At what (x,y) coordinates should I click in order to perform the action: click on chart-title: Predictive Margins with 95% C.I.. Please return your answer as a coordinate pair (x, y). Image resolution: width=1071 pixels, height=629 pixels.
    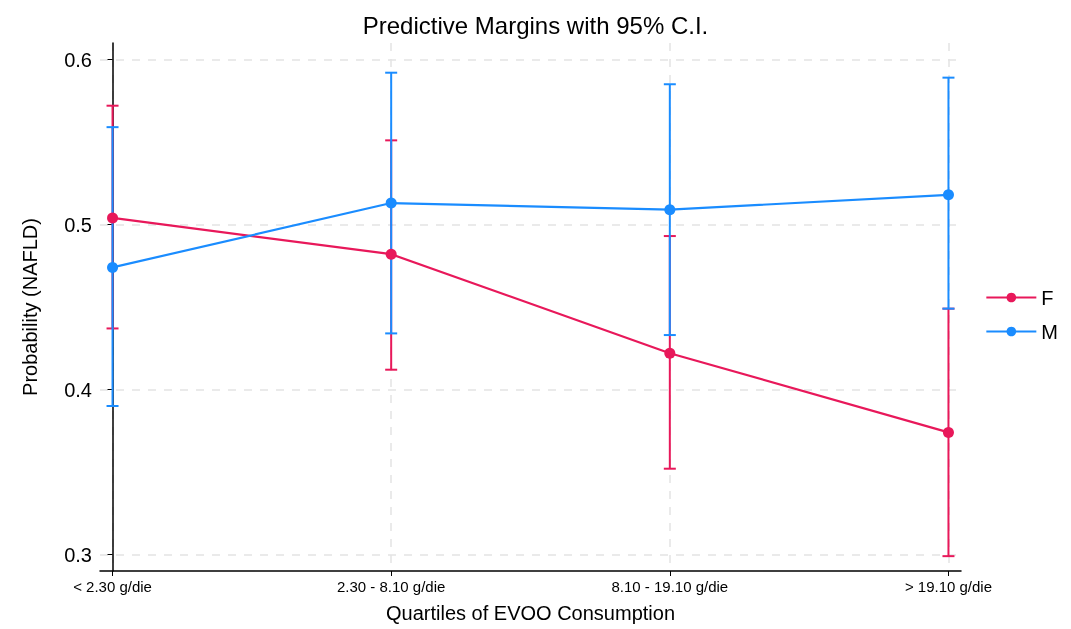
    Looking at the image, I should click on (535, 25).